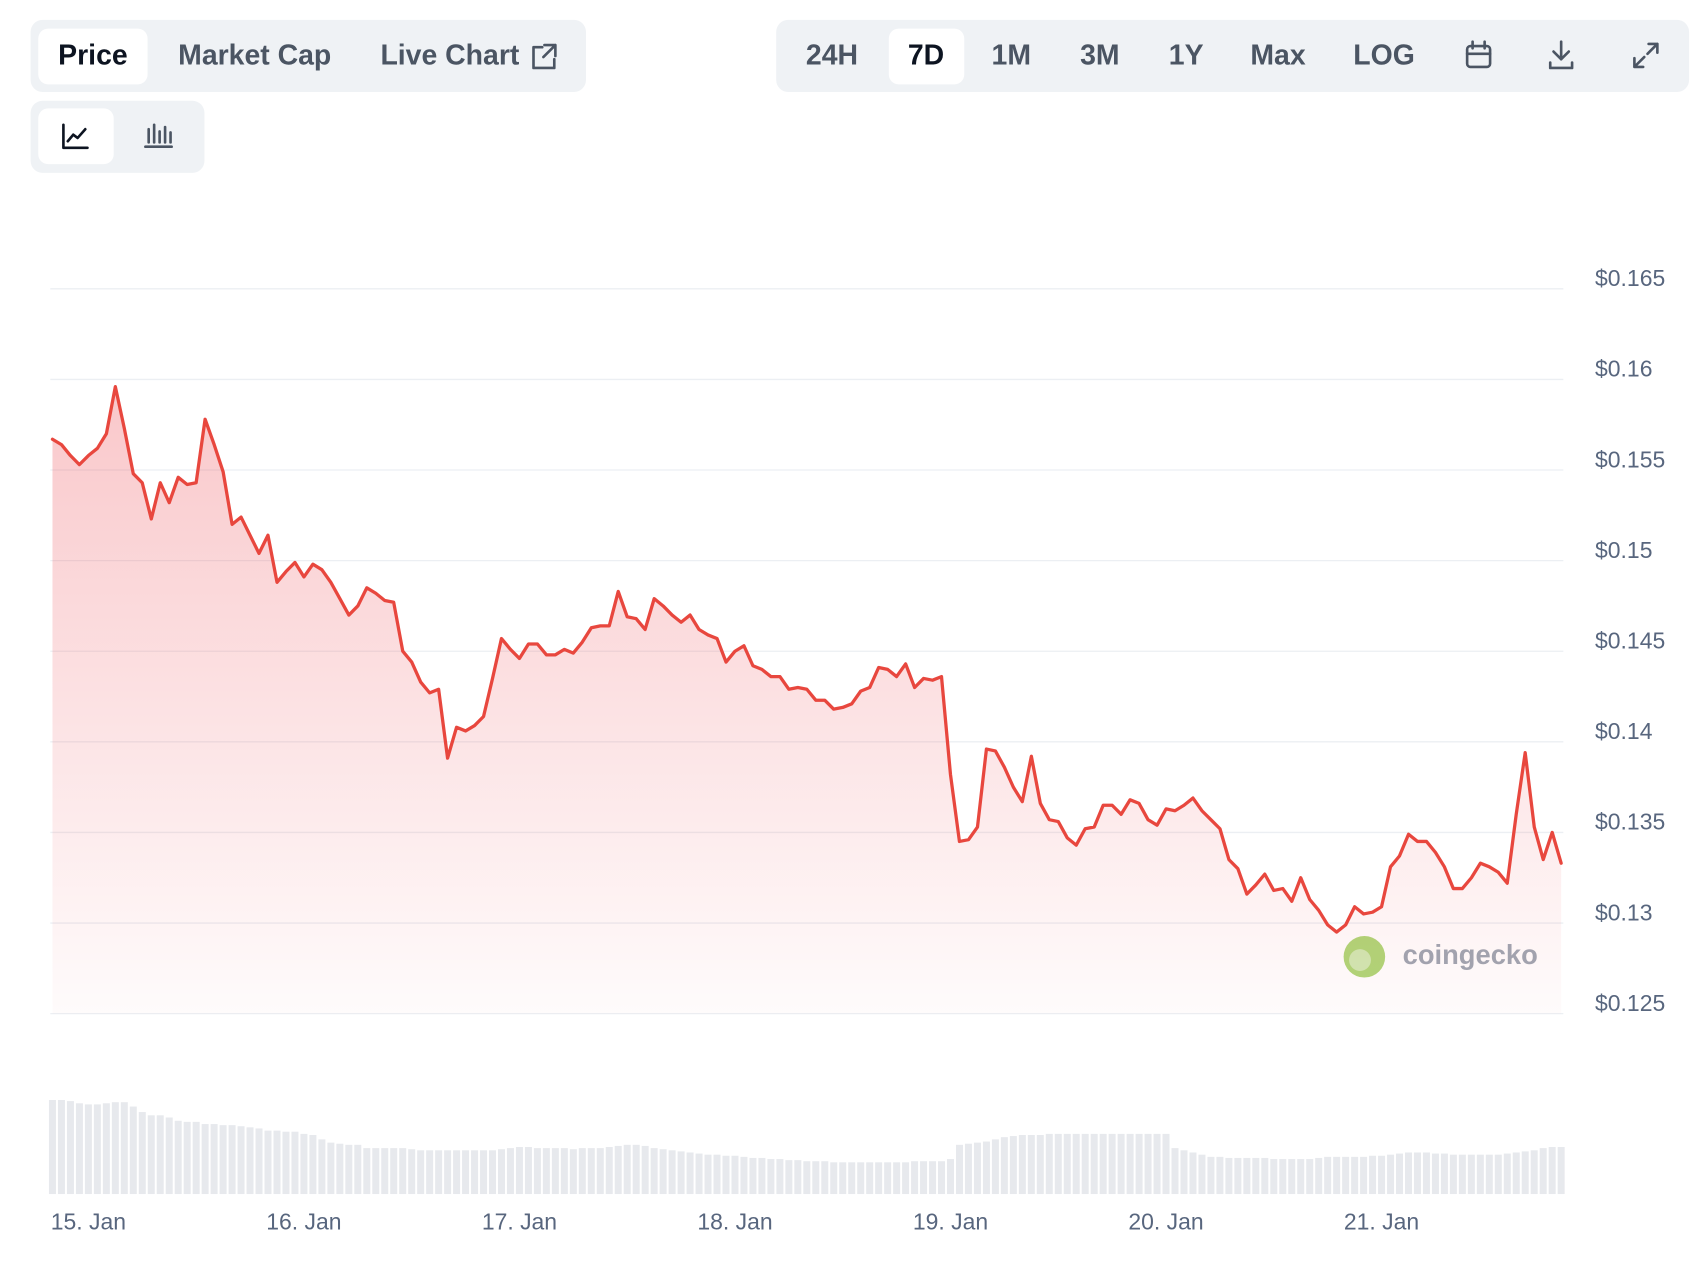 The image size is (1700, 1262). I want to click on range-group, so click(1233, 56).